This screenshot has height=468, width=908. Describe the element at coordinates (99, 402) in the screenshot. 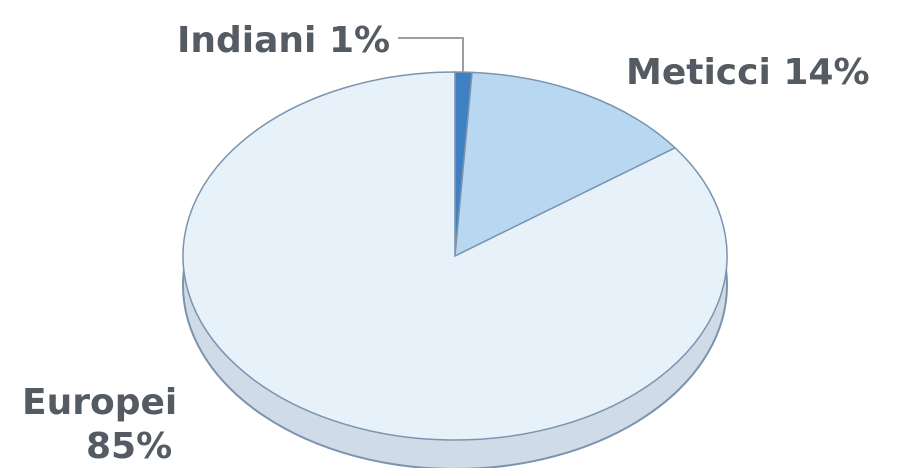

I see `europei-label: Europei` at that location.